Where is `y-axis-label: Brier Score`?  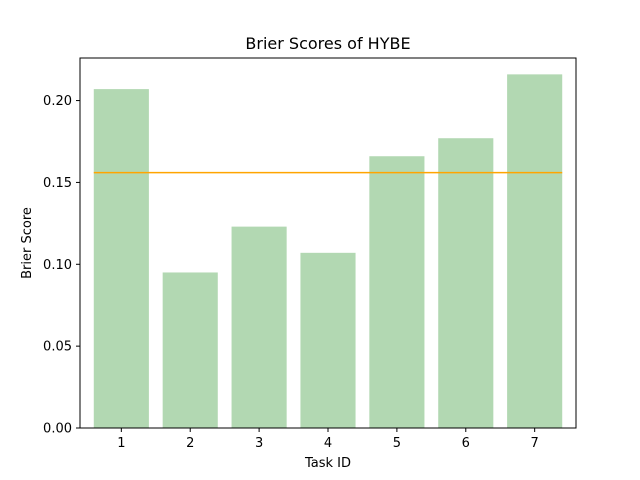
y-axis-label: Brier Score is located at coordinates (27, 243).